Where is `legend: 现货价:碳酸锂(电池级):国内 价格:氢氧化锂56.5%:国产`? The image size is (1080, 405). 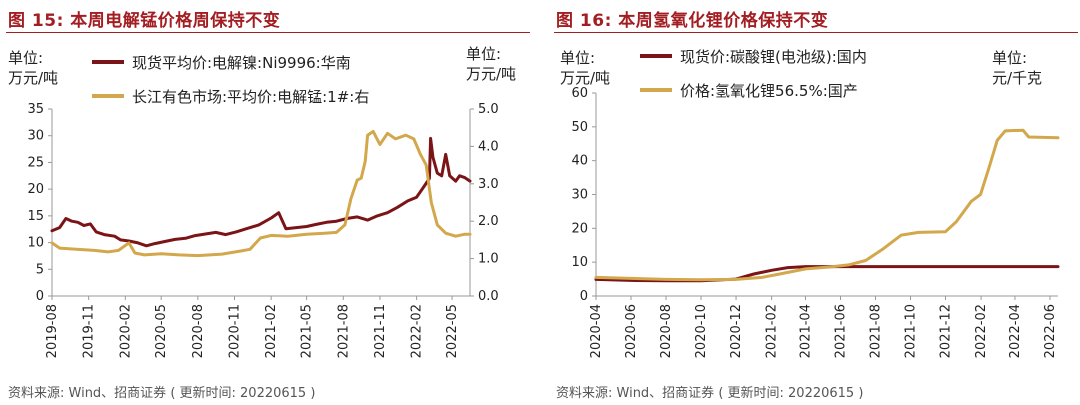 legend: 现货价:碳酸锂(电池级):国内 价格:氢氧化锂56.5%:国产 is located at coordinates (753, 73).